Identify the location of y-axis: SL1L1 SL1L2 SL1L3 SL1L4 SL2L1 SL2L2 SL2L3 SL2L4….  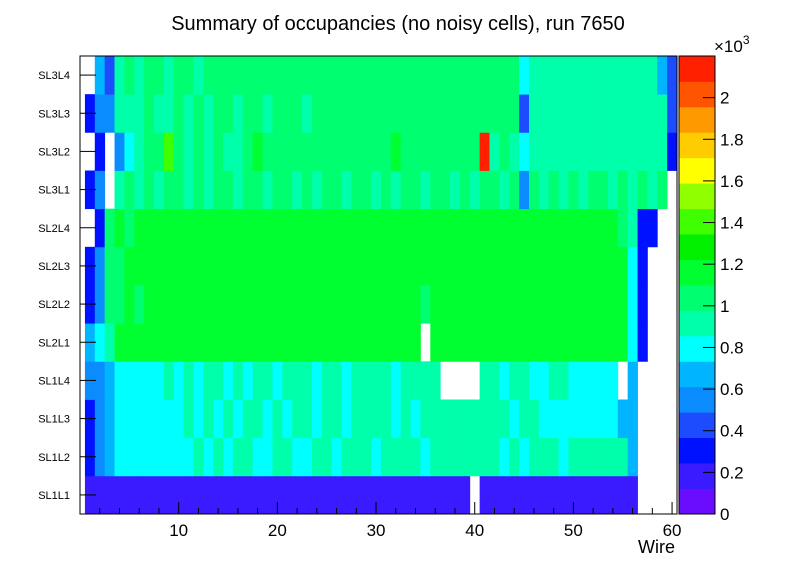
(67, 286).